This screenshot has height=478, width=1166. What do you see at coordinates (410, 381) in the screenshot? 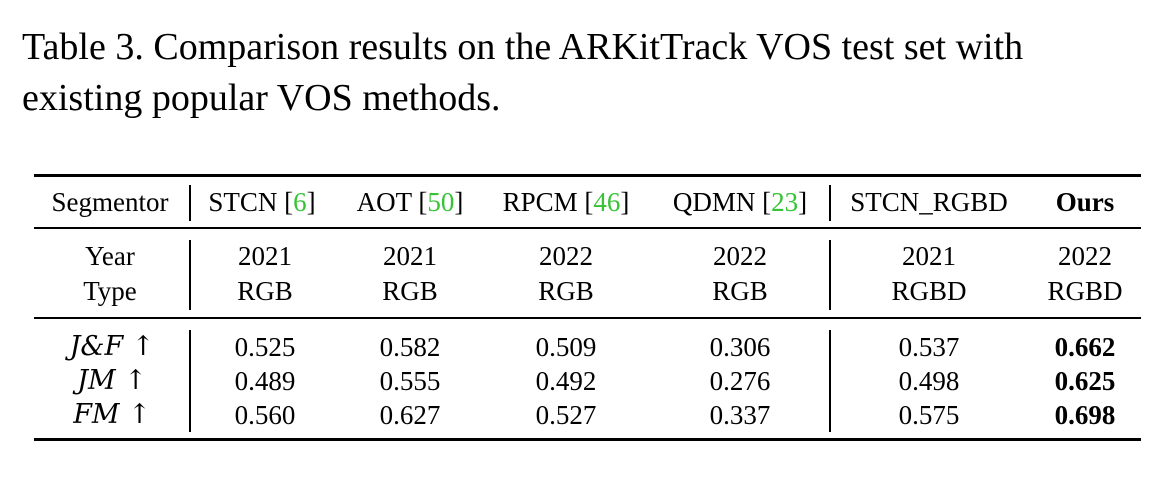
I see `metric-cell: 0.555` at bounding box center [410, 381].